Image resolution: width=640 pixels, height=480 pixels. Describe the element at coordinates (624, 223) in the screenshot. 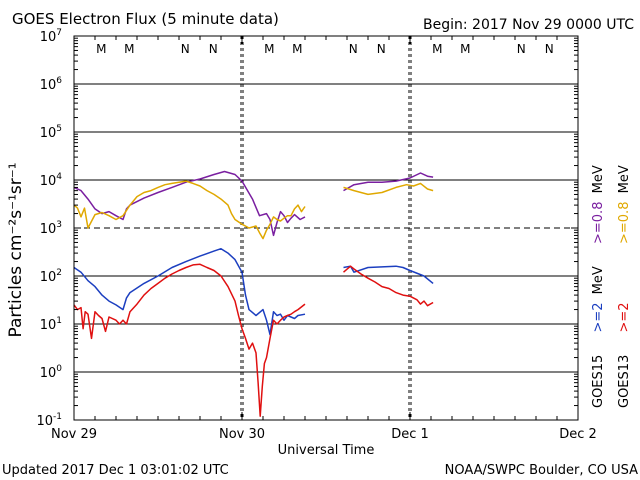

I see `legend-goes13-ge08: >=0.8` at that location.